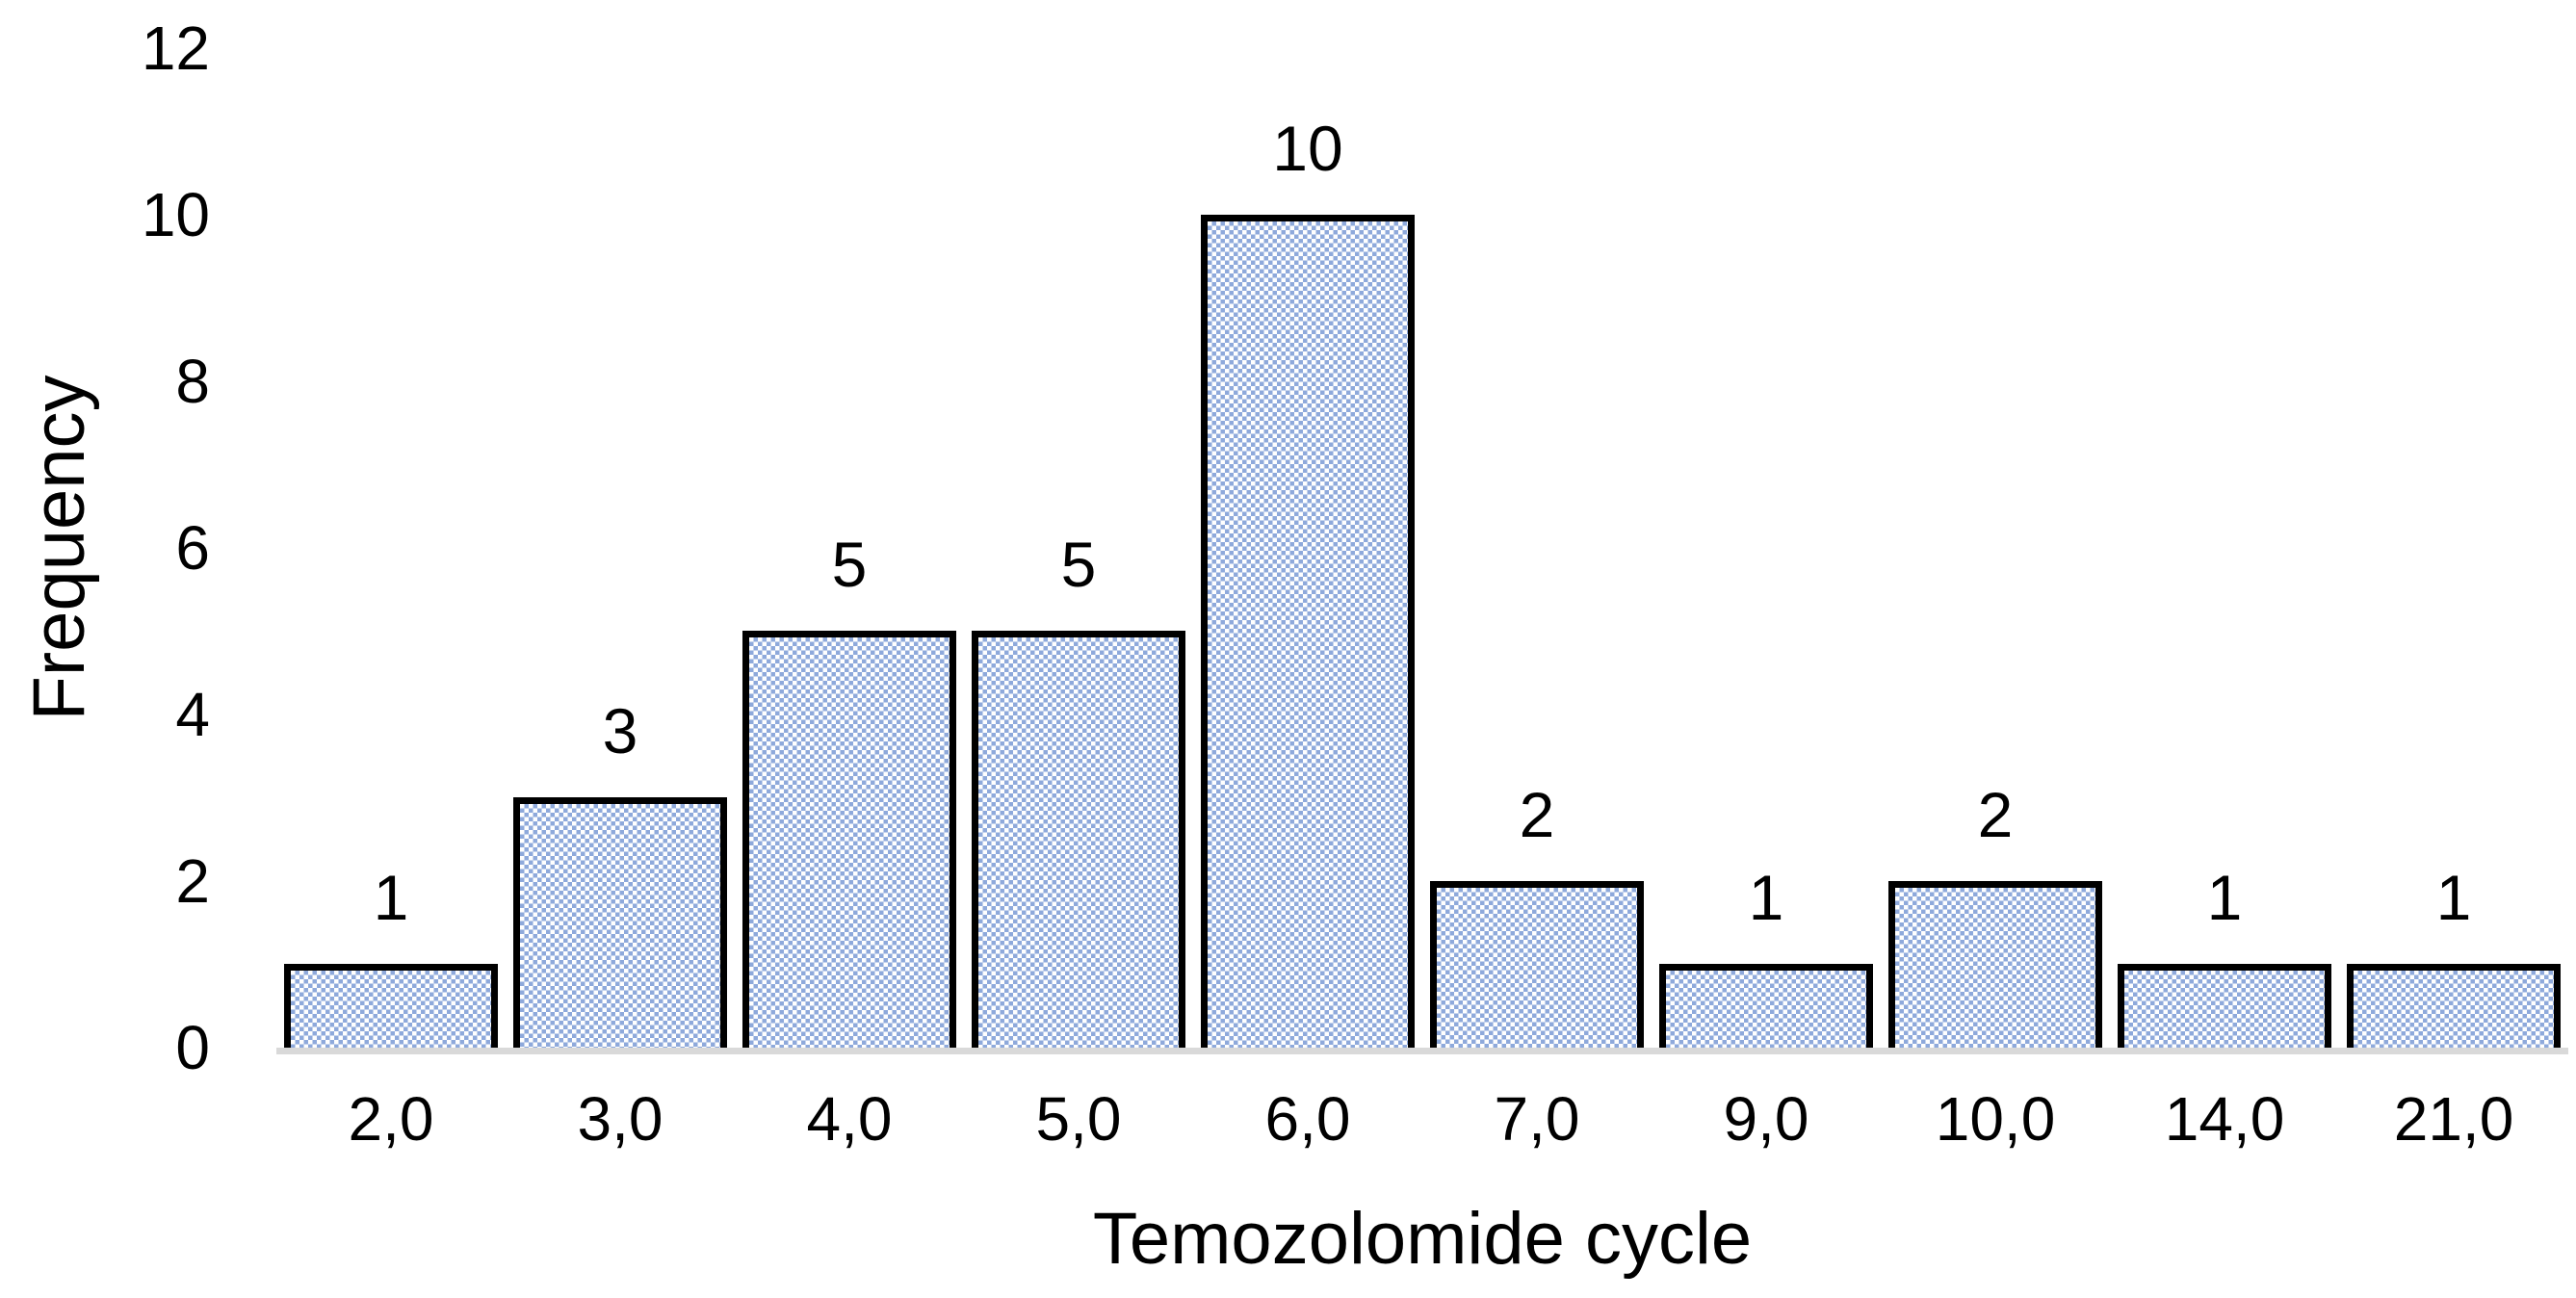  What do you see at coordinates (192, 548) in the screenshot?
I see `y-tick-label: 6` at bounding box center [192, 548].